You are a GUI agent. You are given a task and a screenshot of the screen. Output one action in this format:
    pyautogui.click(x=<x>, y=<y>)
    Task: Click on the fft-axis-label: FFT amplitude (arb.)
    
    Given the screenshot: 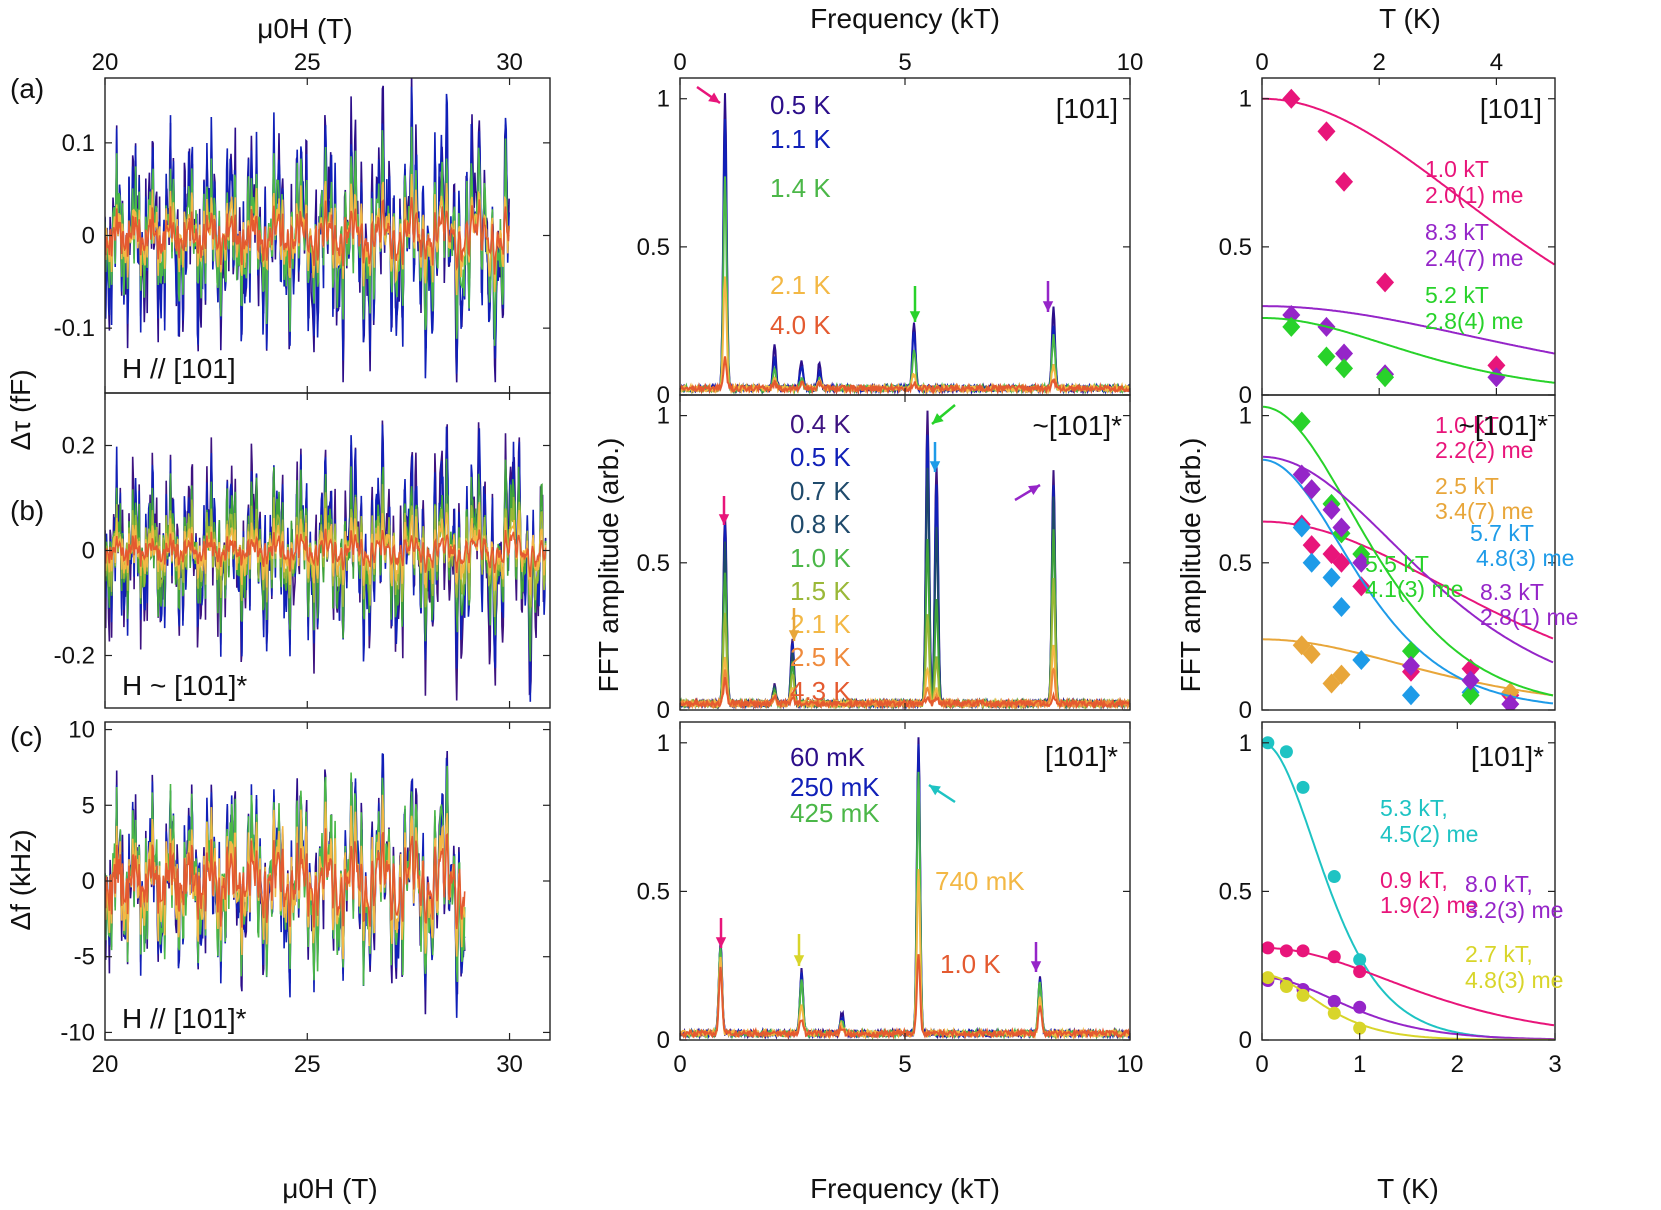 What is the action you would take?
    pyautogui.click(x=608, y=565)
    